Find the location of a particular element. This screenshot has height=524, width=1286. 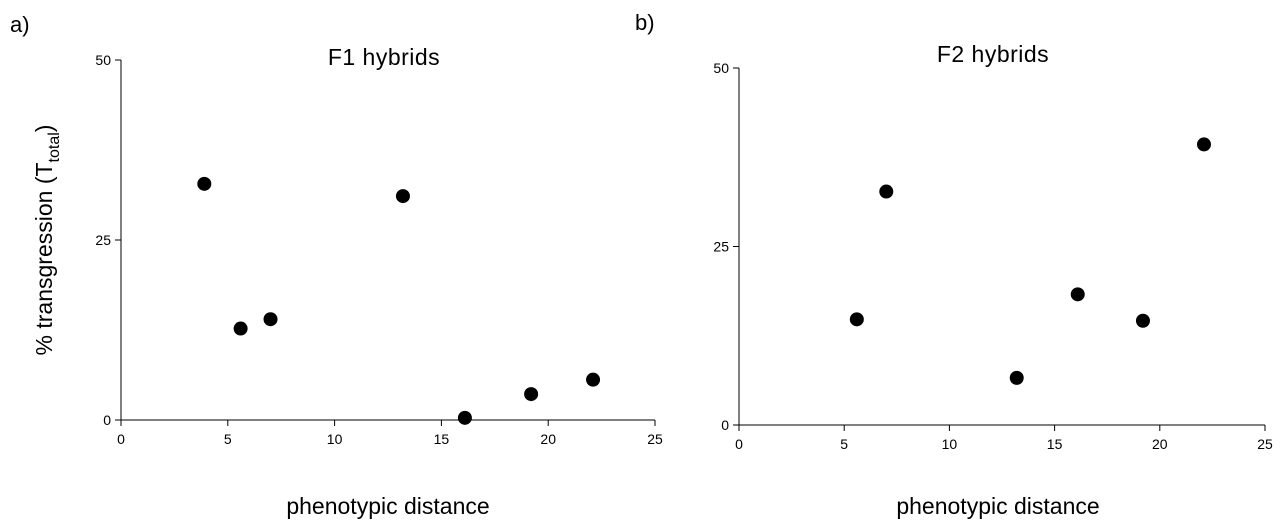

y-axis-label-close: ) is located at coordinates (44, 129).